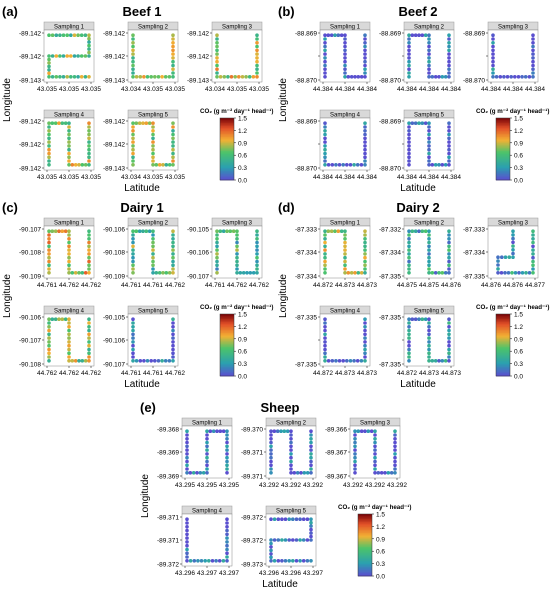  Describe the element at coordinates (131, 177) in the screenshot. I see `x-tick-label: 43.034` at that location.